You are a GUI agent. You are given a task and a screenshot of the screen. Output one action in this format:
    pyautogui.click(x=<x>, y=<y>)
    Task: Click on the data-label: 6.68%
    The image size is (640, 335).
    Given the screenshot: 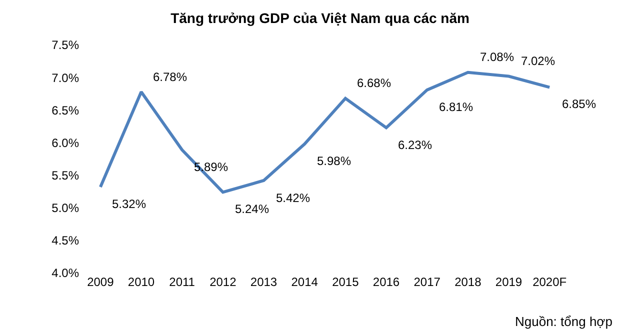 What is the action you would take?
    pyautogui.click(x=374, y=83)
    